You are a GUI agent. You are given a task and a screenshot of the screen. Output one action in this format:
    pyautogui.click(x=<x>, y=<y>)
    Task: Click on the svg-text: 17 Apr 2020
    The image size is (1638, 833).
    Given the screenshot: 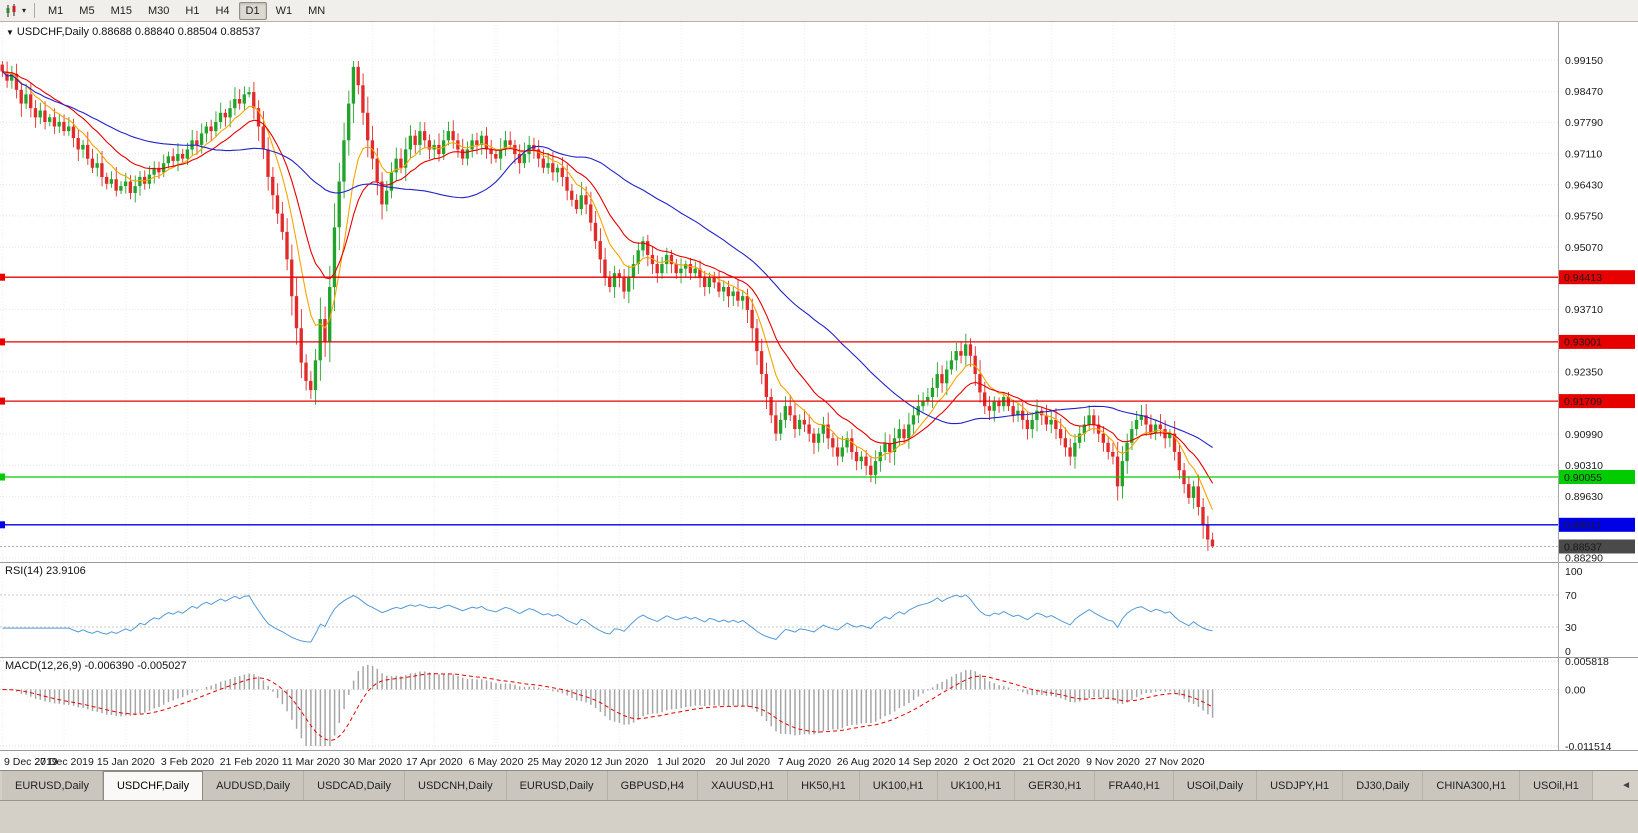 What is the action you would take?
    pyautogui.click(x=434, y=762)
    